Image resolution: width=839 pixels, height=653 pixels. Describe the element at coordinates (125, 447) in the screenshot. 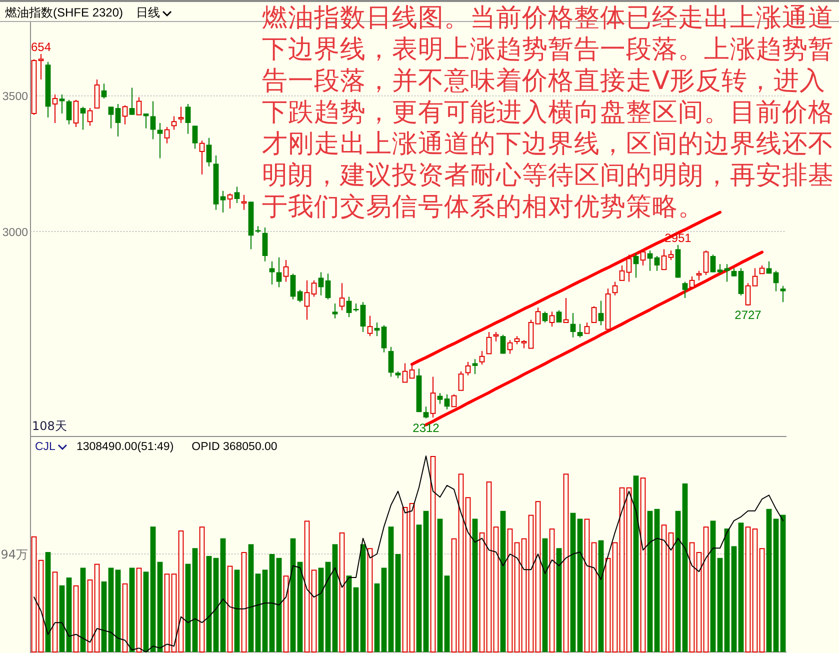

I see `text: 1308490.00(51:49)` at that location.